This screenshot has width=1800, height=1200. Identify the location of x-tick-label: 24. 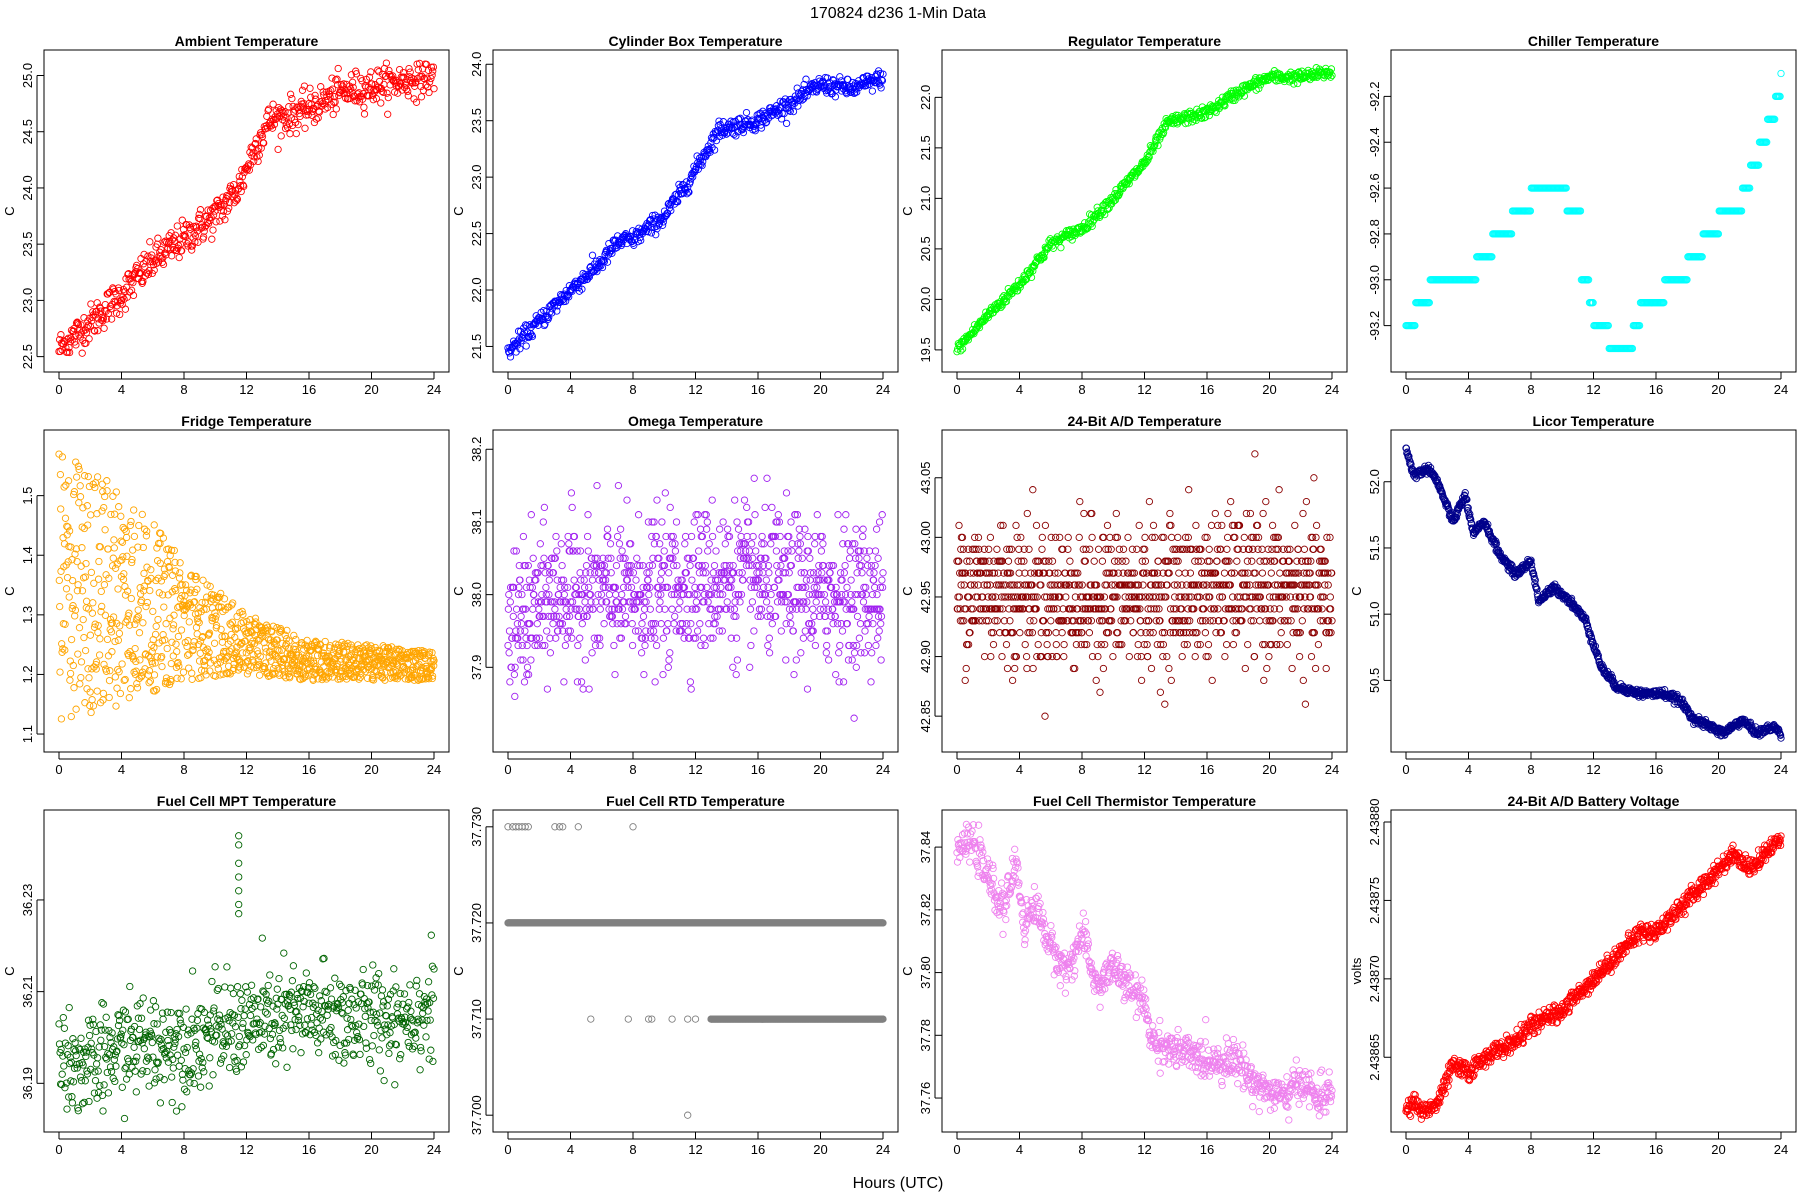
(434, 389).